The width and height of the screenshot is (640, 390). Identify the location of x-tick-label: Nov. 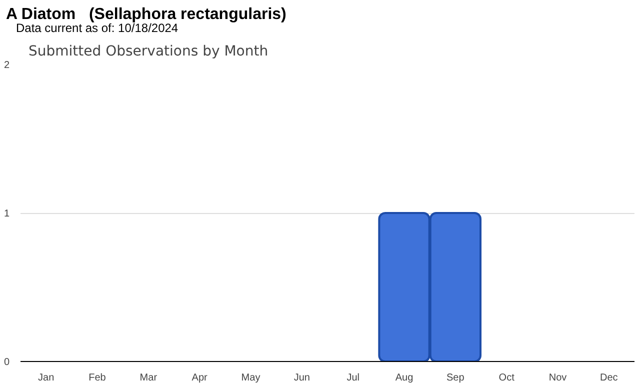
(557, 378).